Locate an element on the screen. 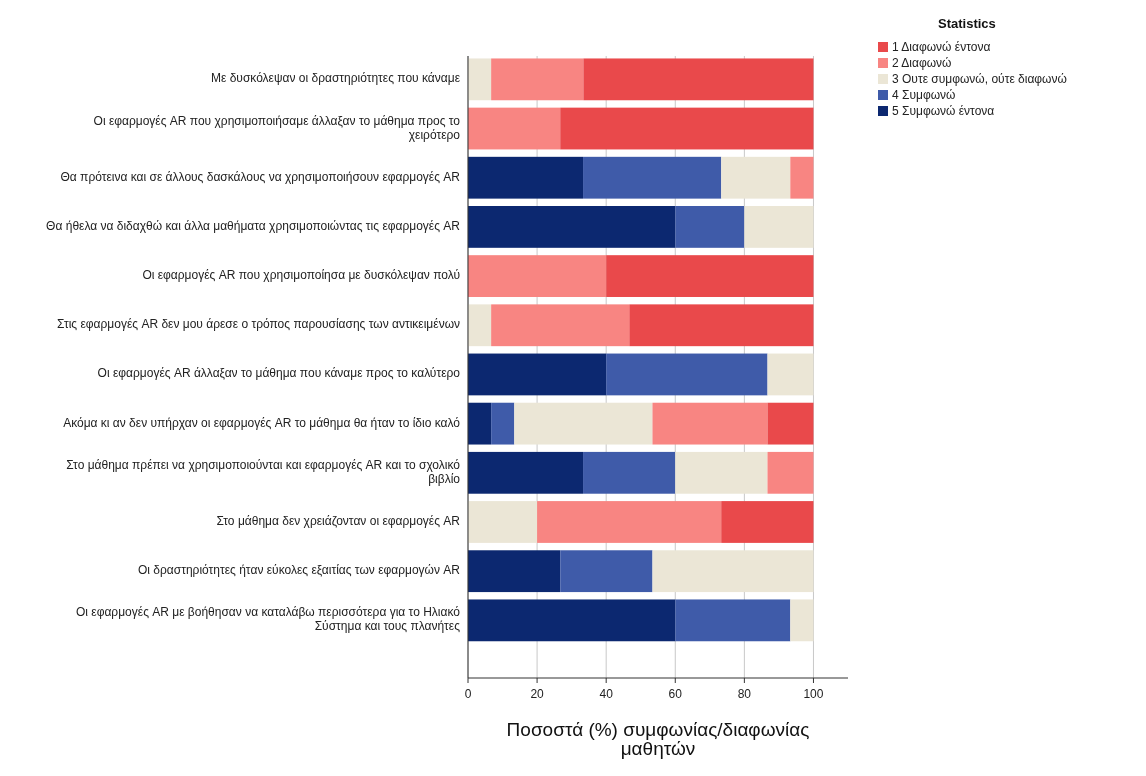 The height and width of the screenshot is (776, 1146). x-axis-title: Ποσοστά (%) συμφωνίας/διαφωνίας μαθητών is located at coordinates (658, 739).